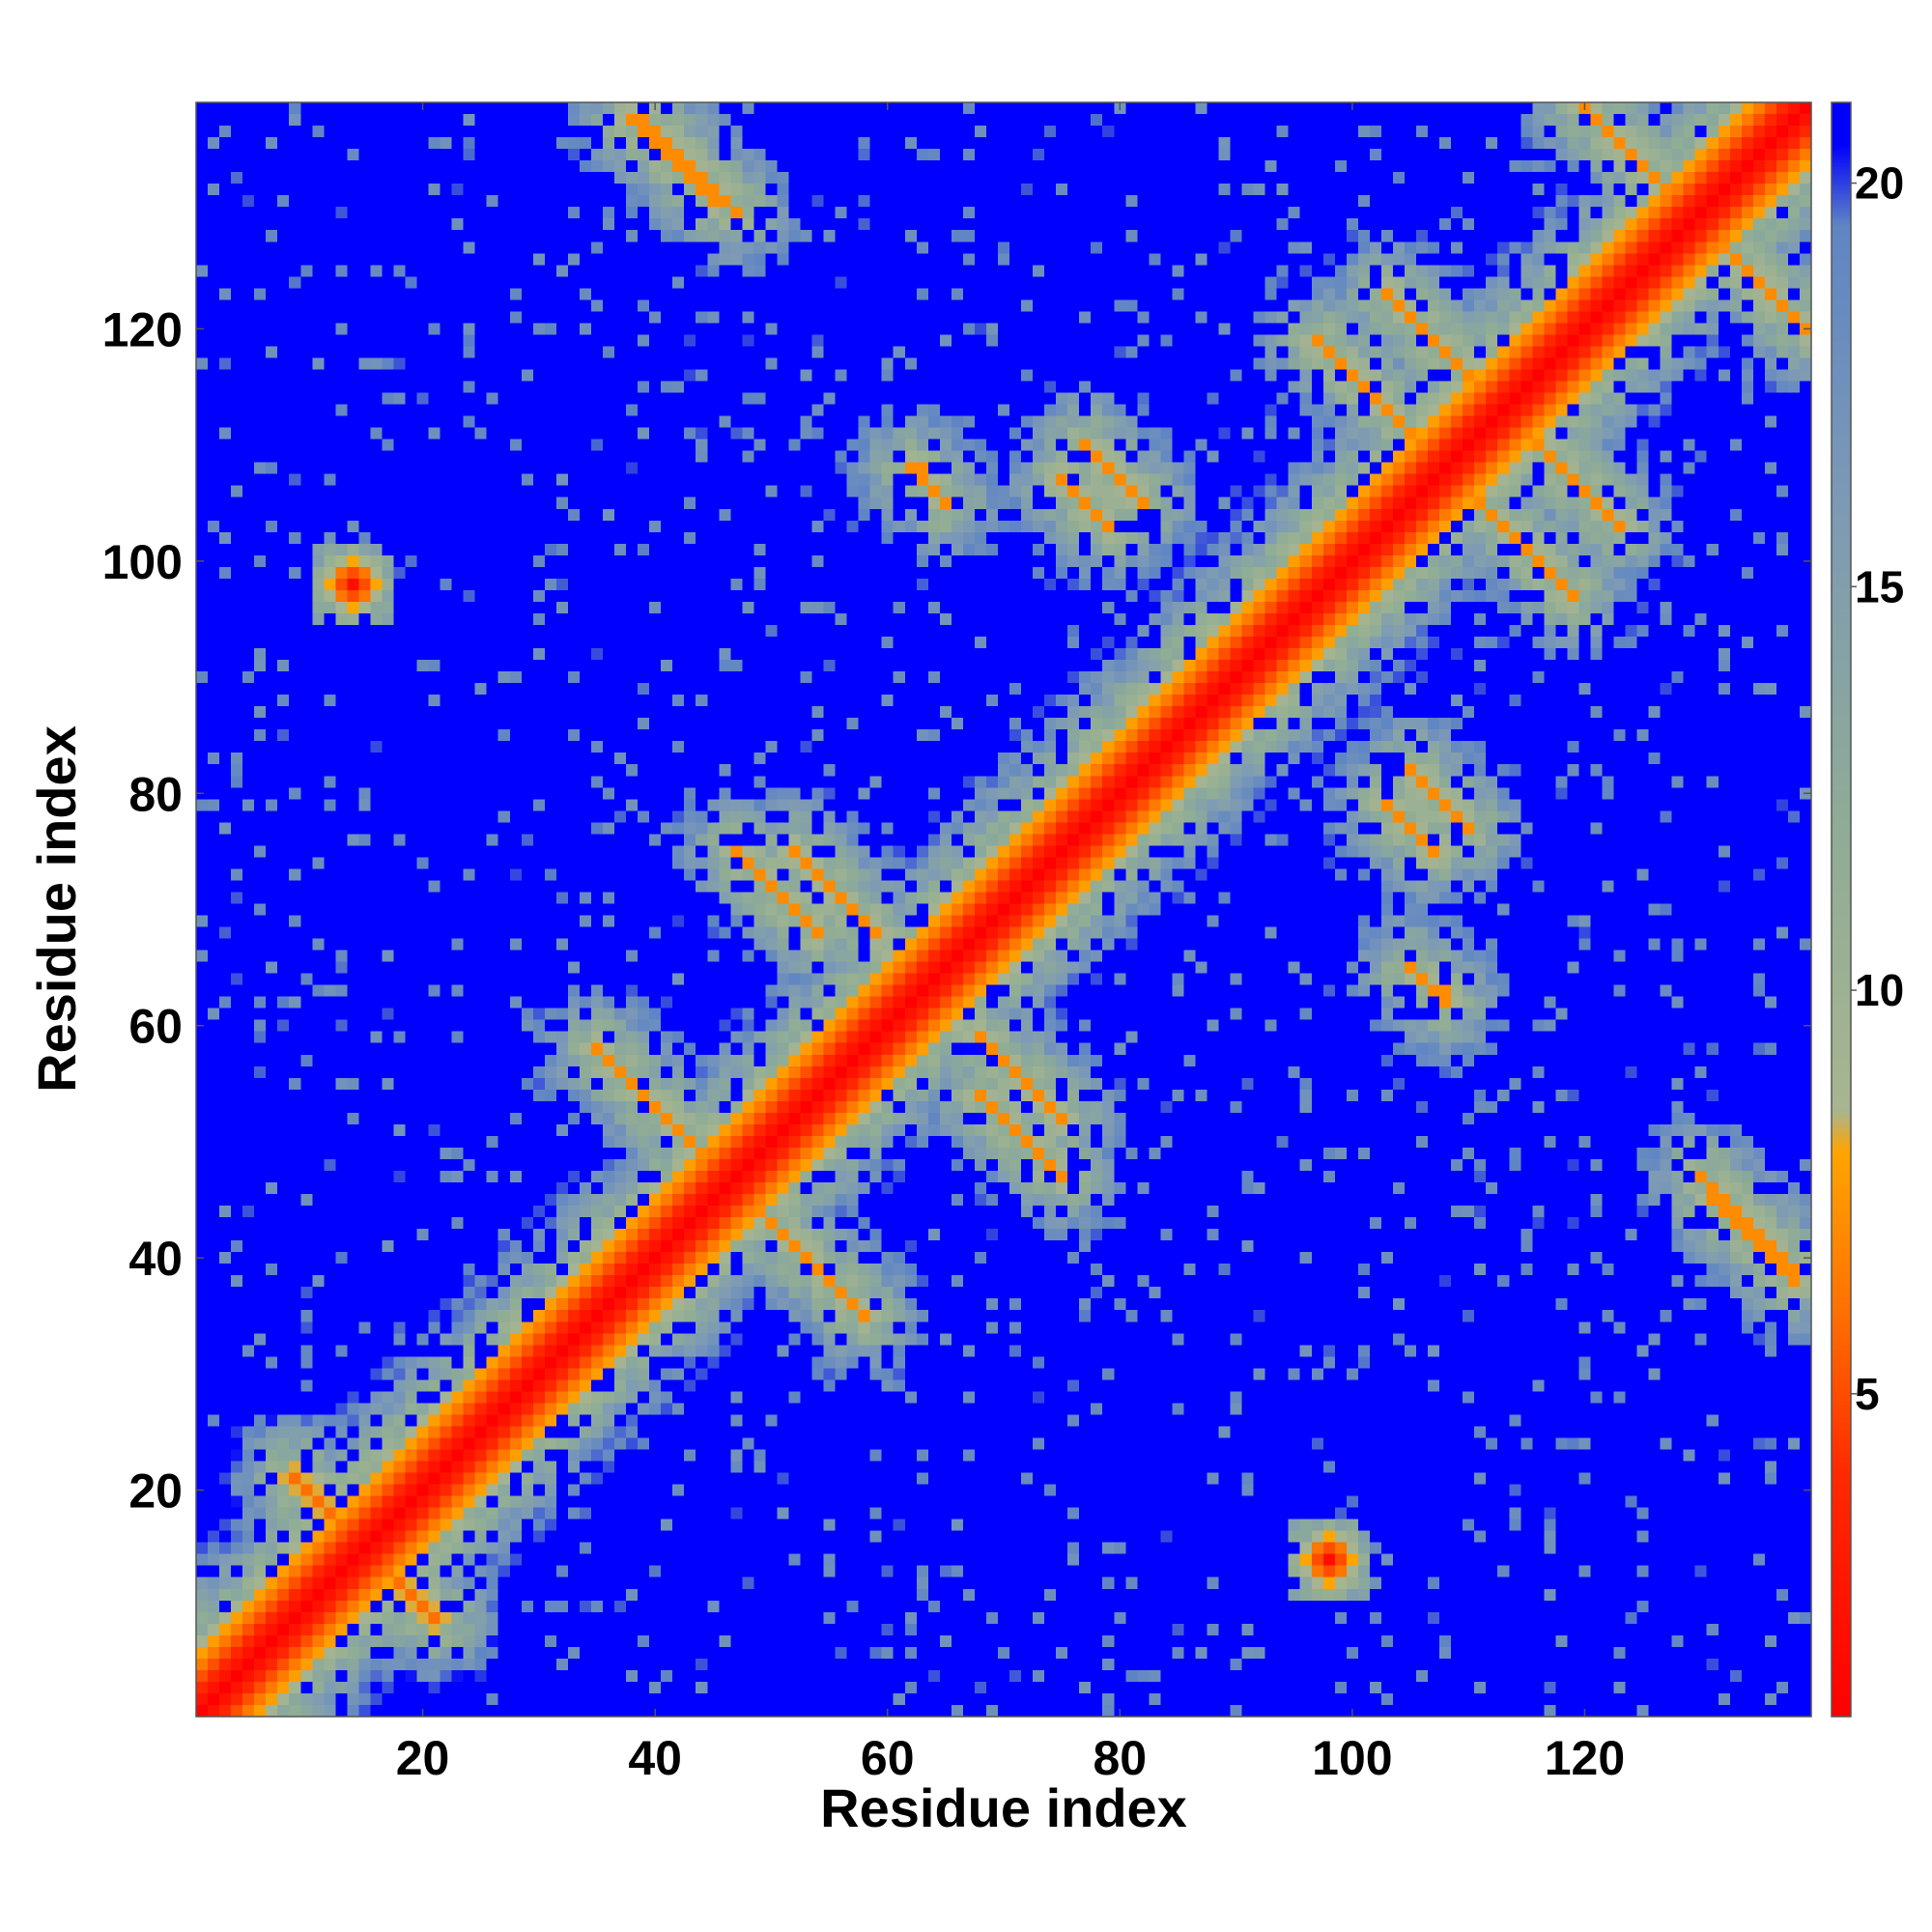  Describe the element at coordinates (56, 909) in the screenshot. I see `y-axis-title: Residue index` at that location.